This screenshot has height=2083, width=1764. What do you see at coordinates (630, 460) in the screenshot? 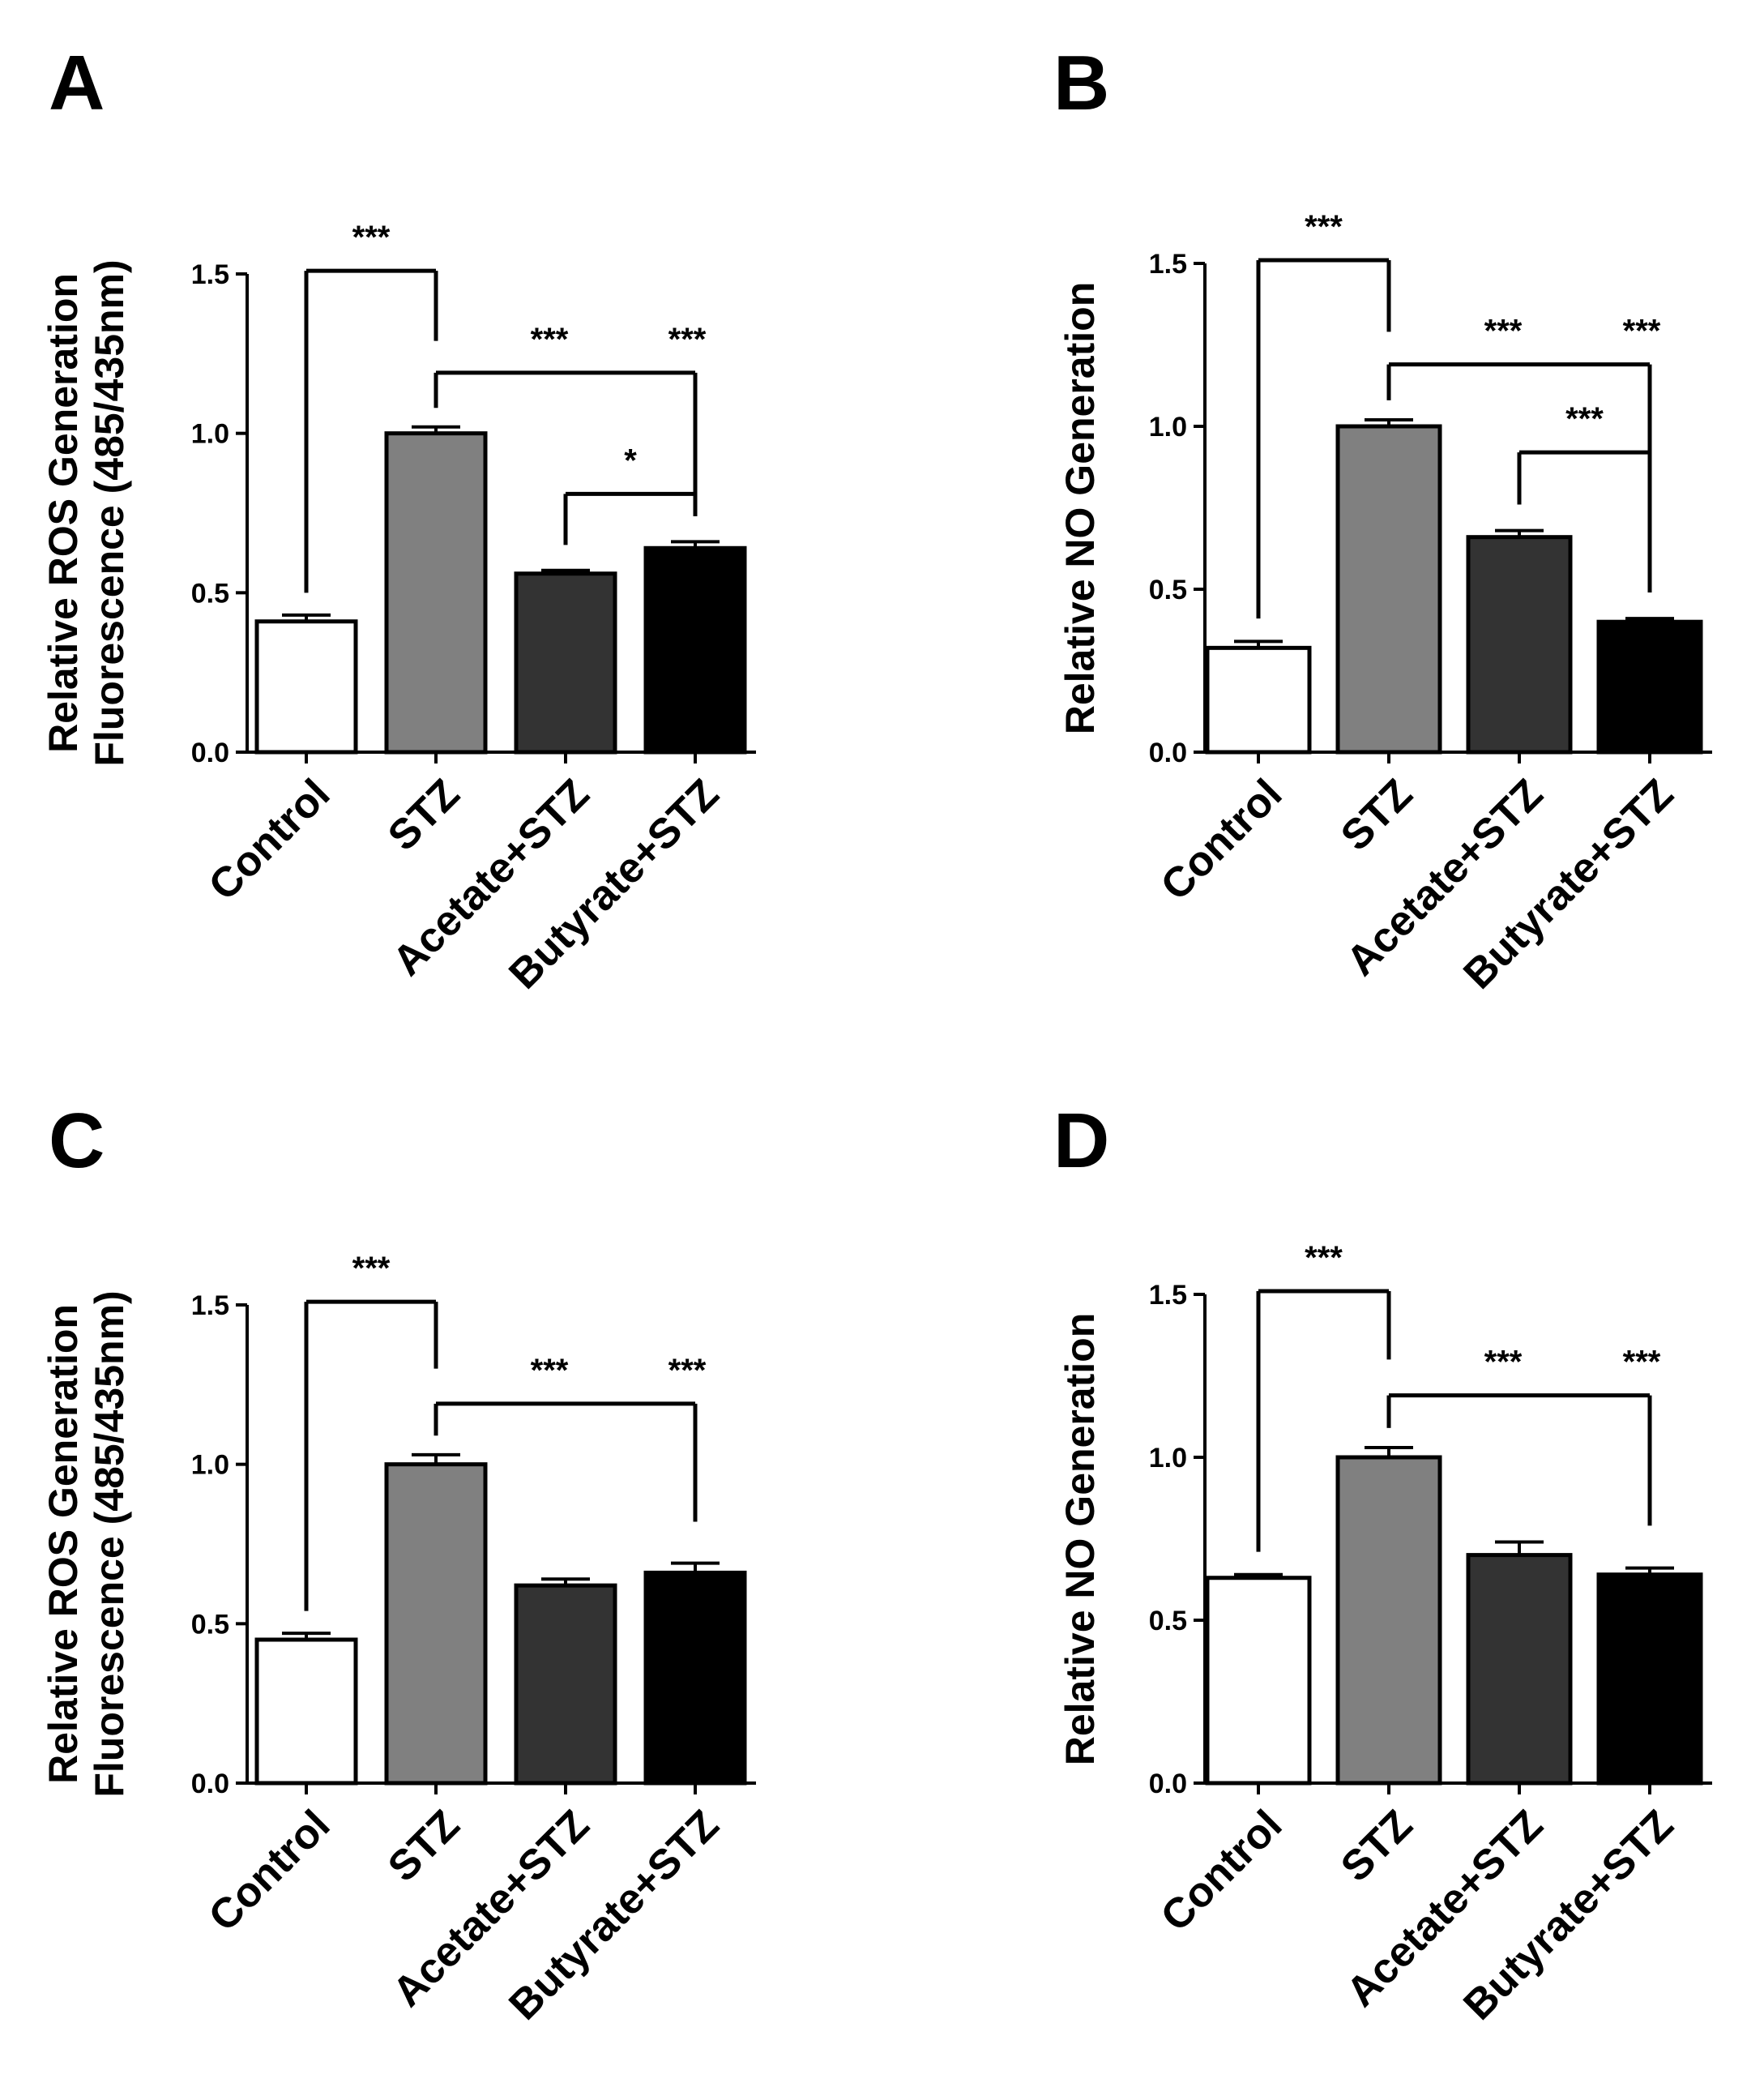
I see `significance-label: *` at bounding box center [630, 460].